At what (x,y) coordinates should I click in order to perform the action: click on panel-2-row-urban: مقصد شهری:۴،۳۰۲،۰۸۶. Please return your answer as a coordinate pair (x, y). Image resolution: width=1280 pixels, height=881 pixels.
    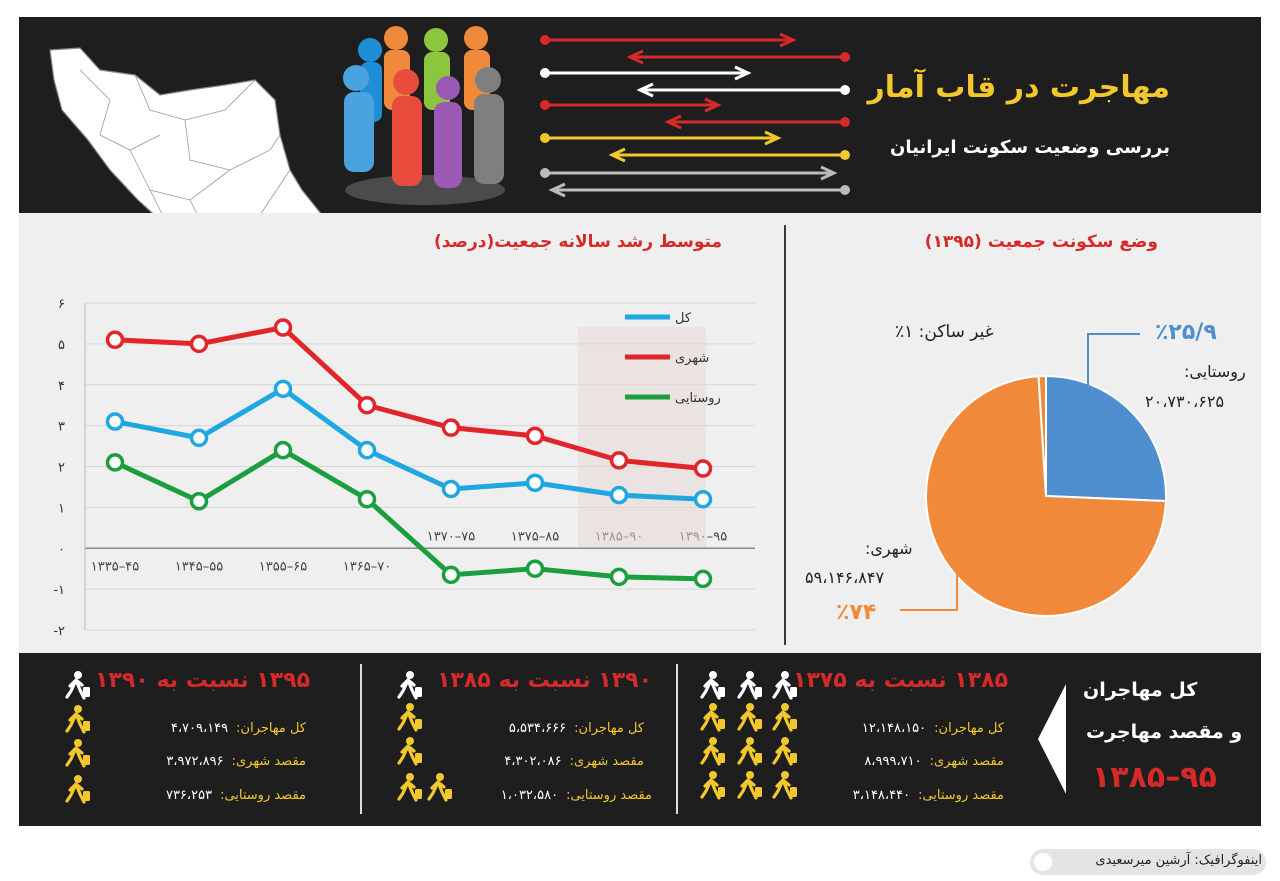
    Looking at the image, I should click on (574, 761).